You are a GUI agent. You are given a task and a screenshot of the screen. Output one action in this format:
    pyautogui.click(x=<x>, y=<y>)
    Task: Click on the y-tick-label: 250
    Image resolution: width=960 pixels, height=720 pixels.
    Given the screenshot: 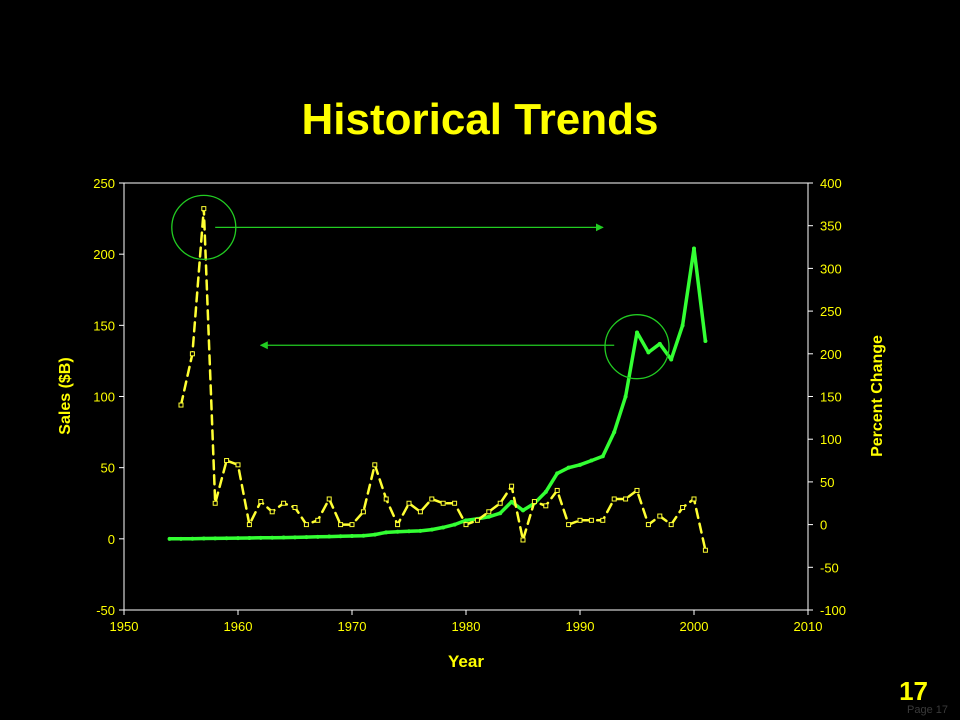 What is the action you would take?
    pyautogui.click(x=104, y=183)
    